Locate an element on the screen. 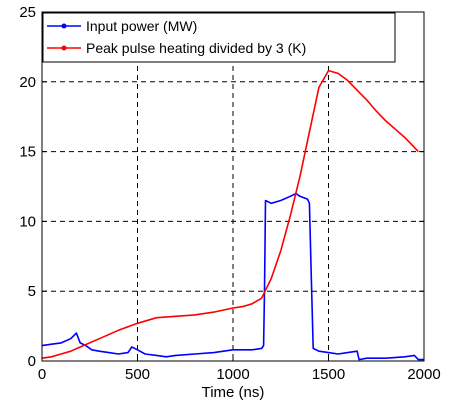 The image size is (452, 409). x-tick-label: 1500 is located at coordinates (328, 374).